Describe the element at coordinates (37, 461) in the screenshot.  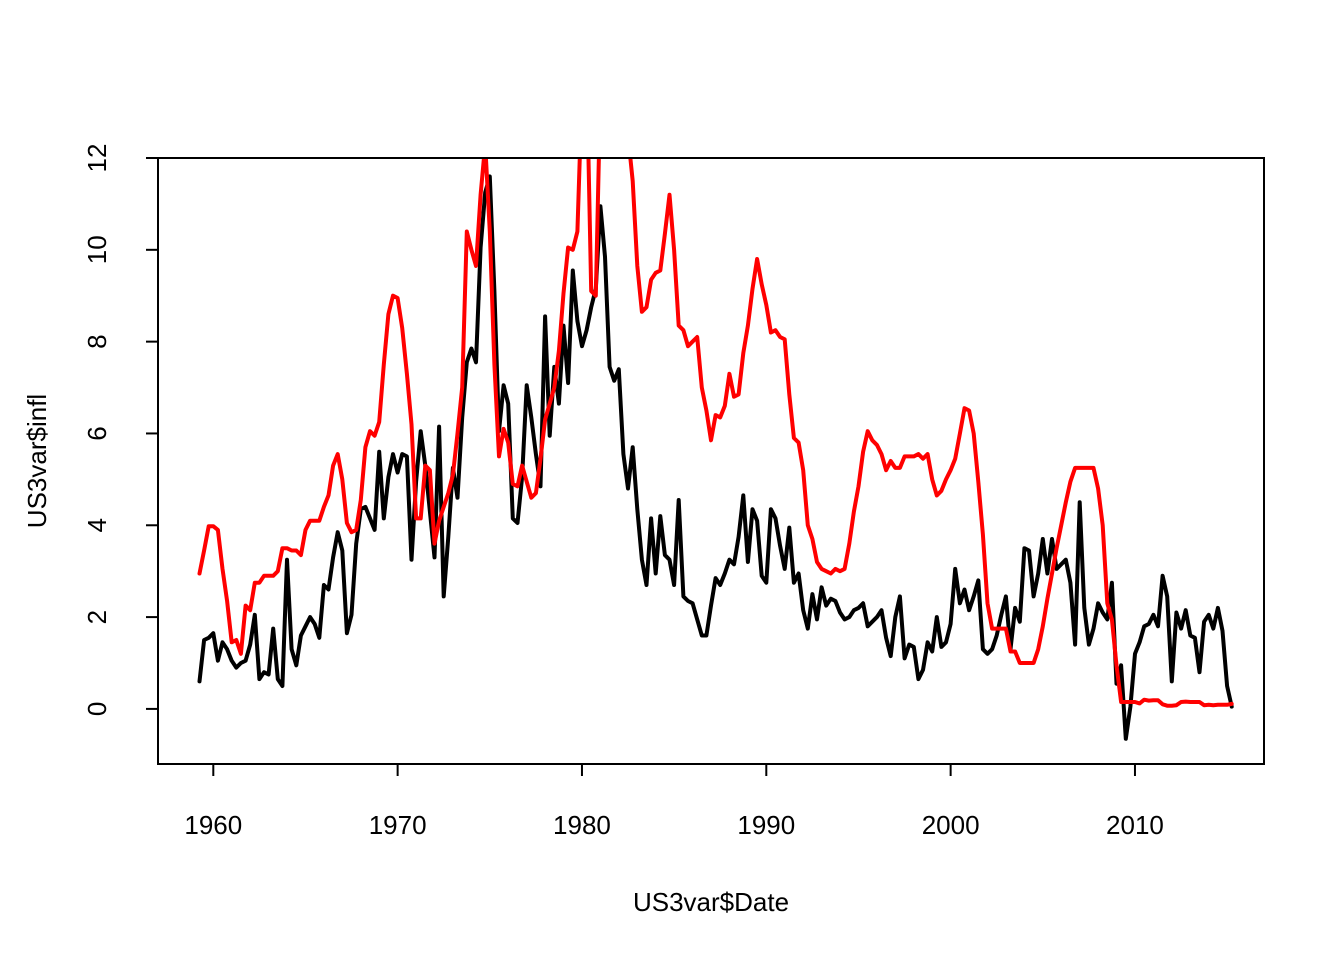
I see `y-axis-title: US3var$infl` at that location.